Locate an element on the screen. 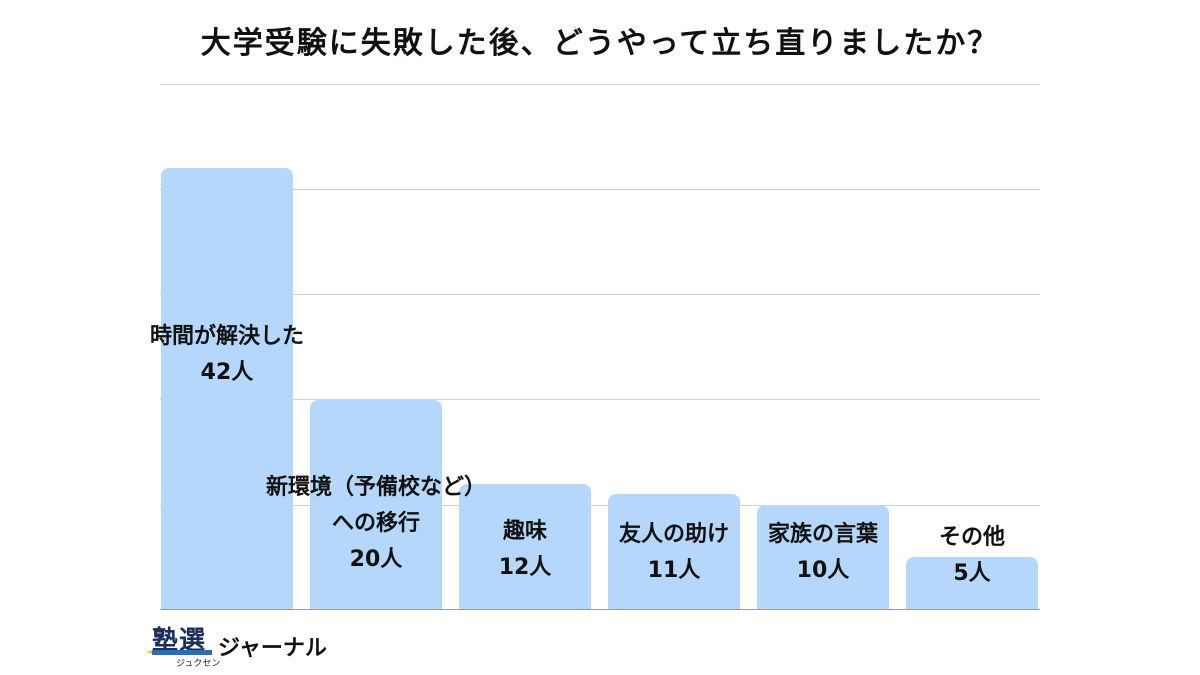 This screenshot has width=1200, height=675. bar-label-5: その他 5人 is located at coordinates (972, 556).